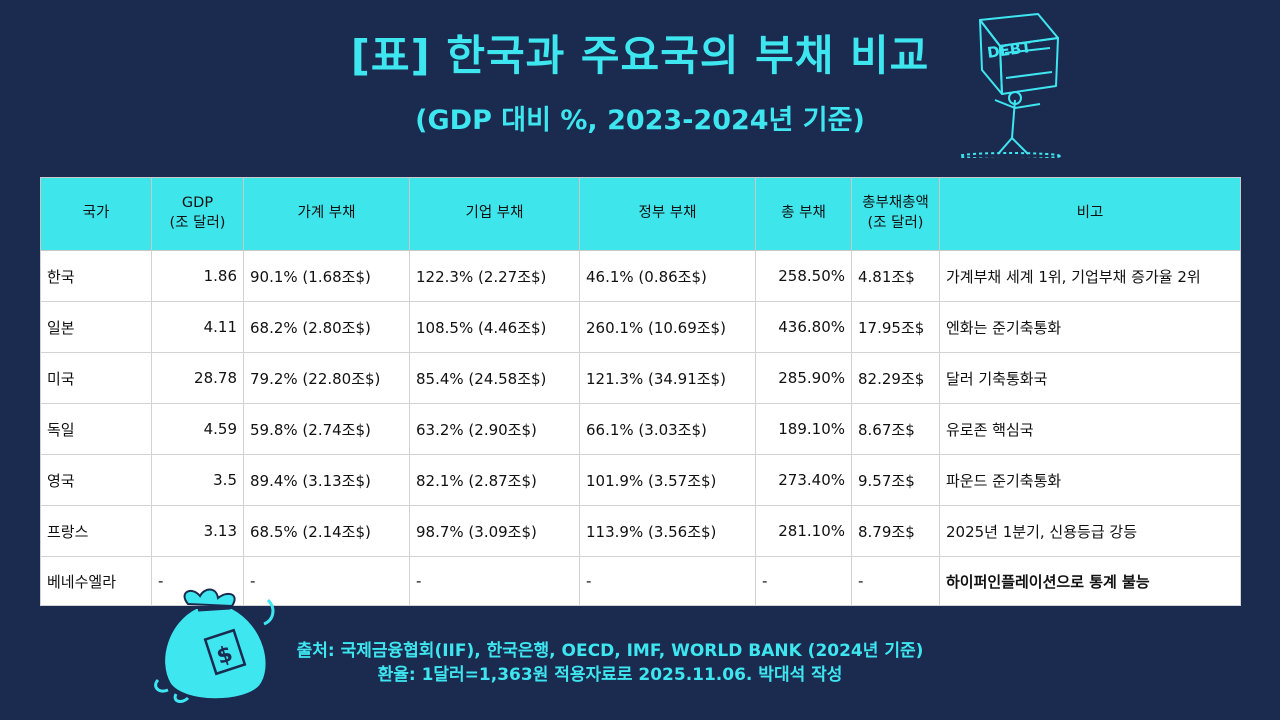 This screenshot has width=1280, height=720. What do you see at coordinates (667, 327) in the screenshot?
I see `cell-government: 260.1% (10.69조$)` at bounding box center [667, 327].